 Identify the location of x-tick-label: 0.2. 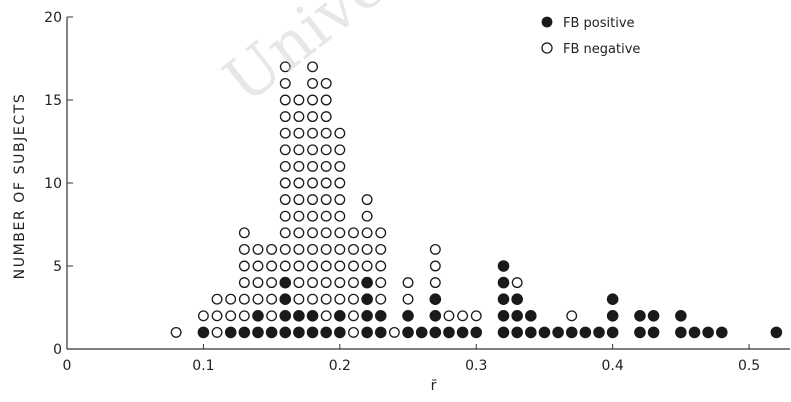
(340, 366).